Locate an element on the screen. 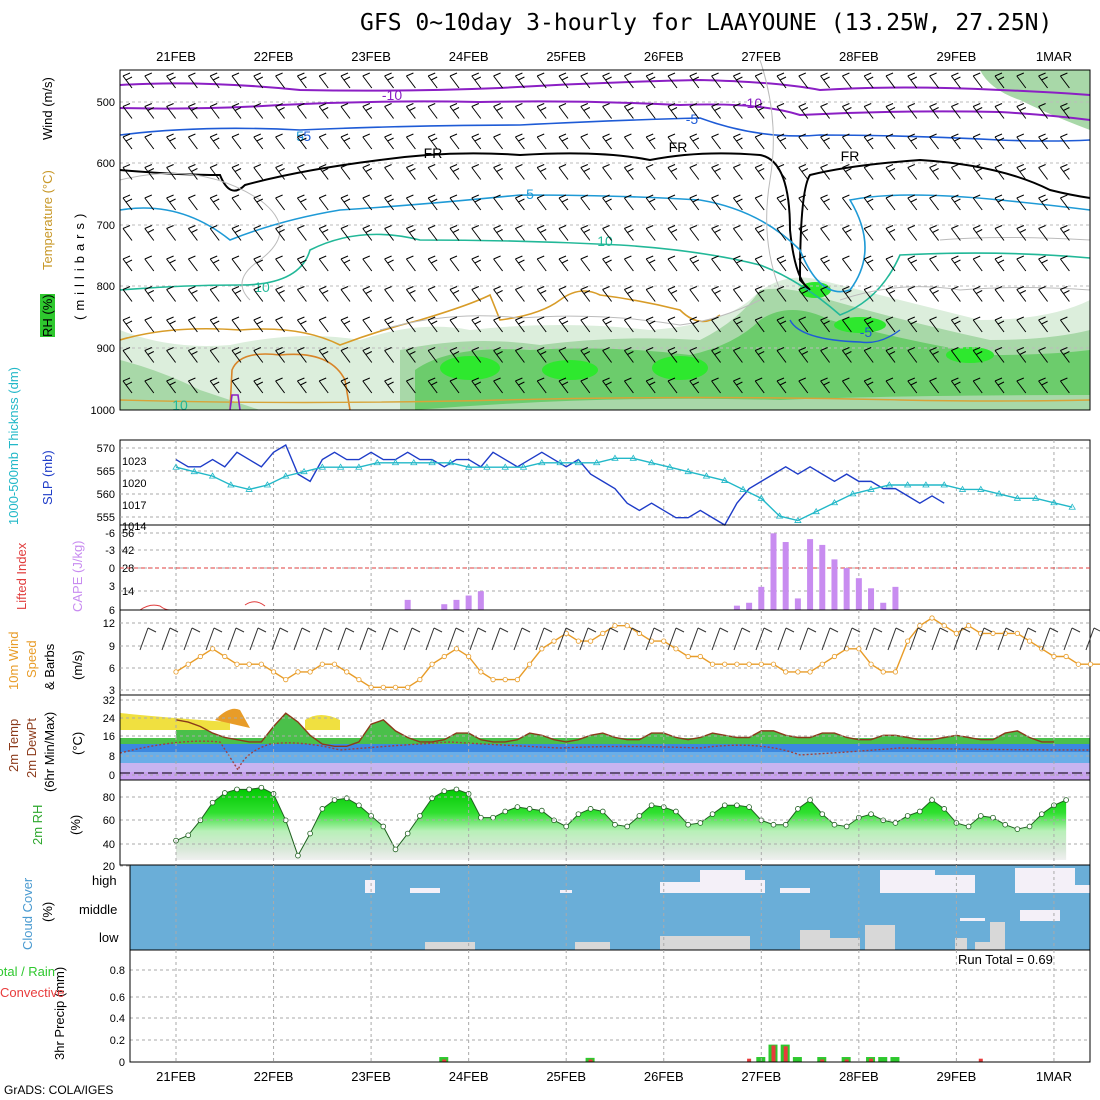 This screenshot has height=1100, width=1100. precip-ytick: 0.2 is located at coordinates (117, 1041).